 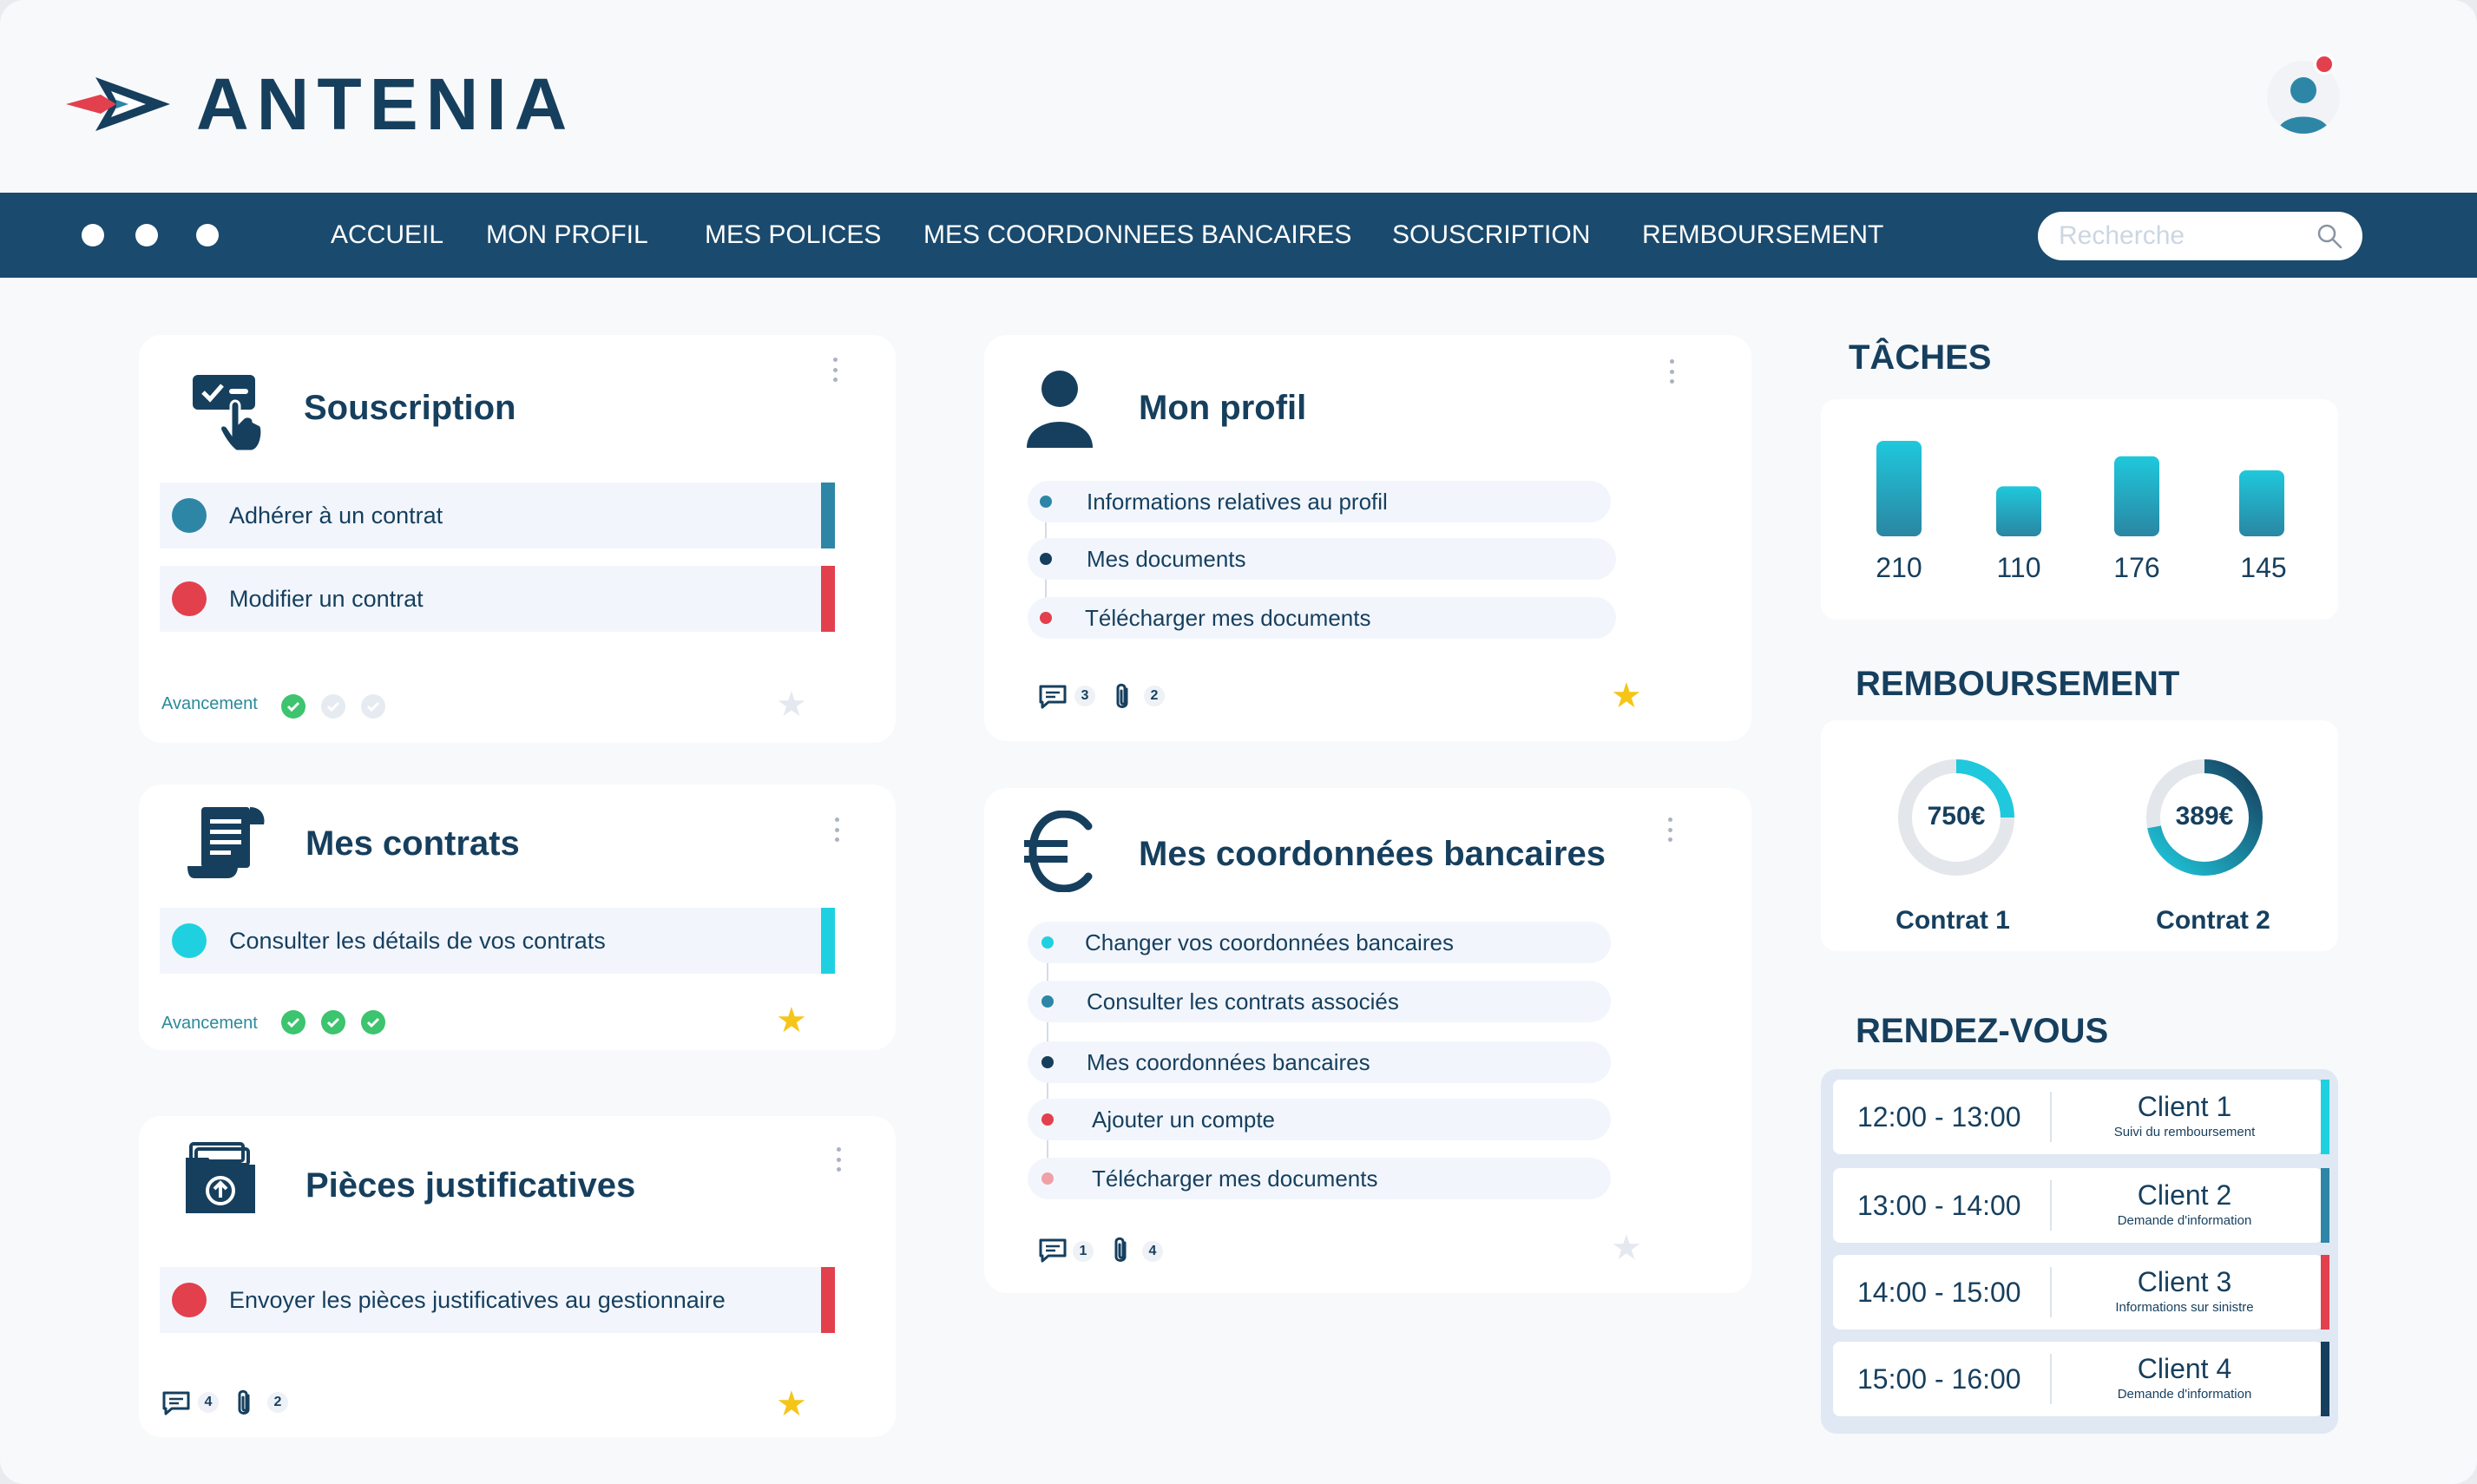 I want to click on contrats-action-consulter: Consulter les détails de vos contrats, so click(x=498, y=941).